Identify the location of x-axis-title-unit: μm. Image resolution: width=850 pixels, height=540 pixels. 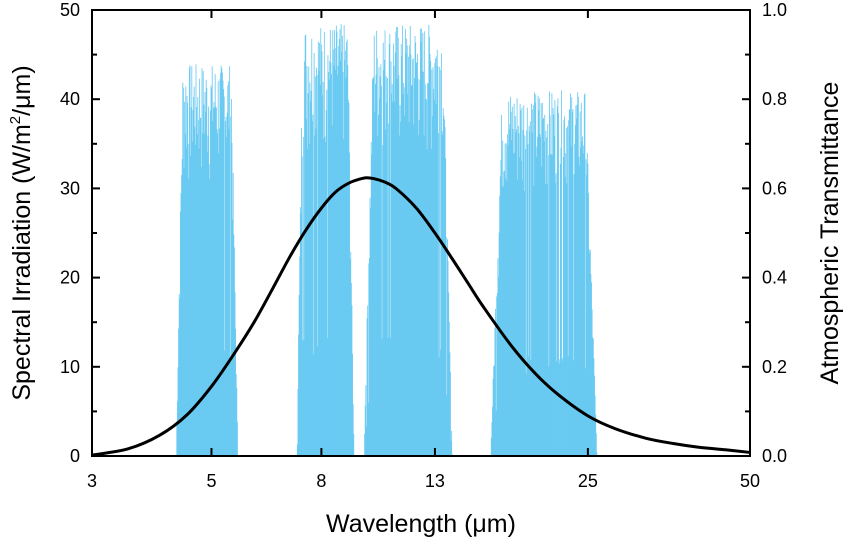
(489, 524).